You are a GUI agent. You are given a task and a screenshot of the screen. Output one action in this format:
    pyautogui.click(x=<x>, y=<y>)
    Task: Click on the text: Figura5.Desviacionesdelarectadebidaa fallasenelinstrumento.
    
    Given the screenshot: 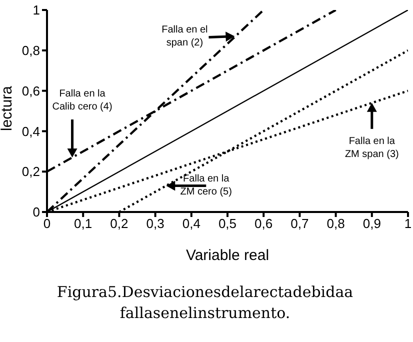 What is the action you would take?
    pyautogui.click(x=205, y=303)
    